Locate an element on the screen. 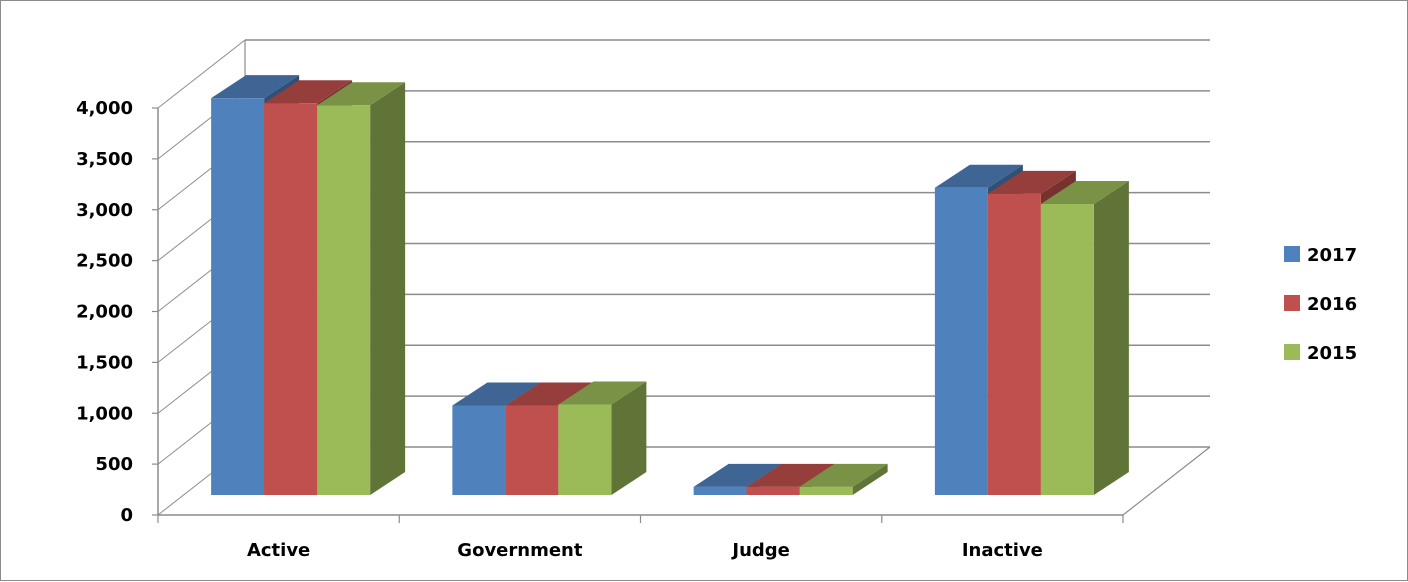 Image resolution: width=1408 pixels, height=582 pixels. y-tick-label: 2,500 is located at coordinates (104, 261).